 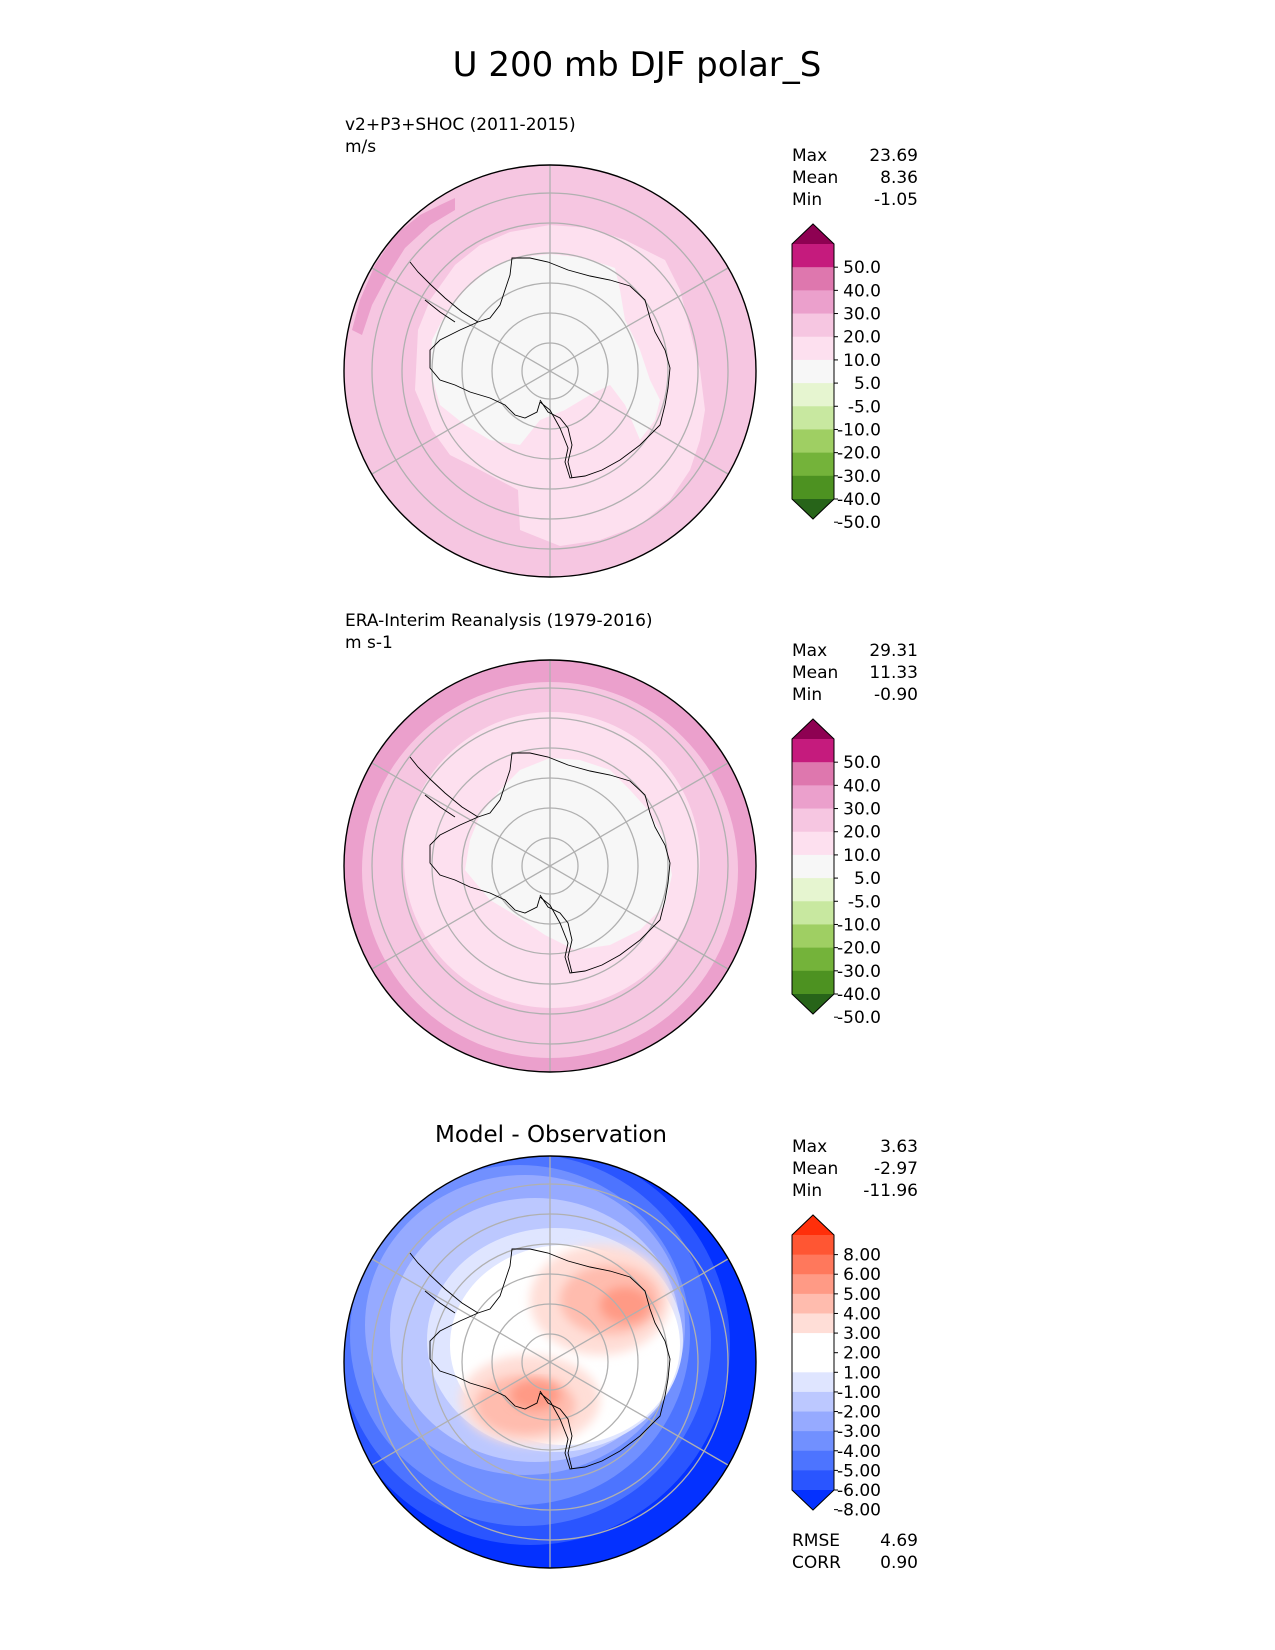 What do you see at coordinates (855, 178) in the screenshot?
I see `panel-test-stats: Max 23.69 Mean 8.36 Min -1.05` at bounding box center [855, 178].